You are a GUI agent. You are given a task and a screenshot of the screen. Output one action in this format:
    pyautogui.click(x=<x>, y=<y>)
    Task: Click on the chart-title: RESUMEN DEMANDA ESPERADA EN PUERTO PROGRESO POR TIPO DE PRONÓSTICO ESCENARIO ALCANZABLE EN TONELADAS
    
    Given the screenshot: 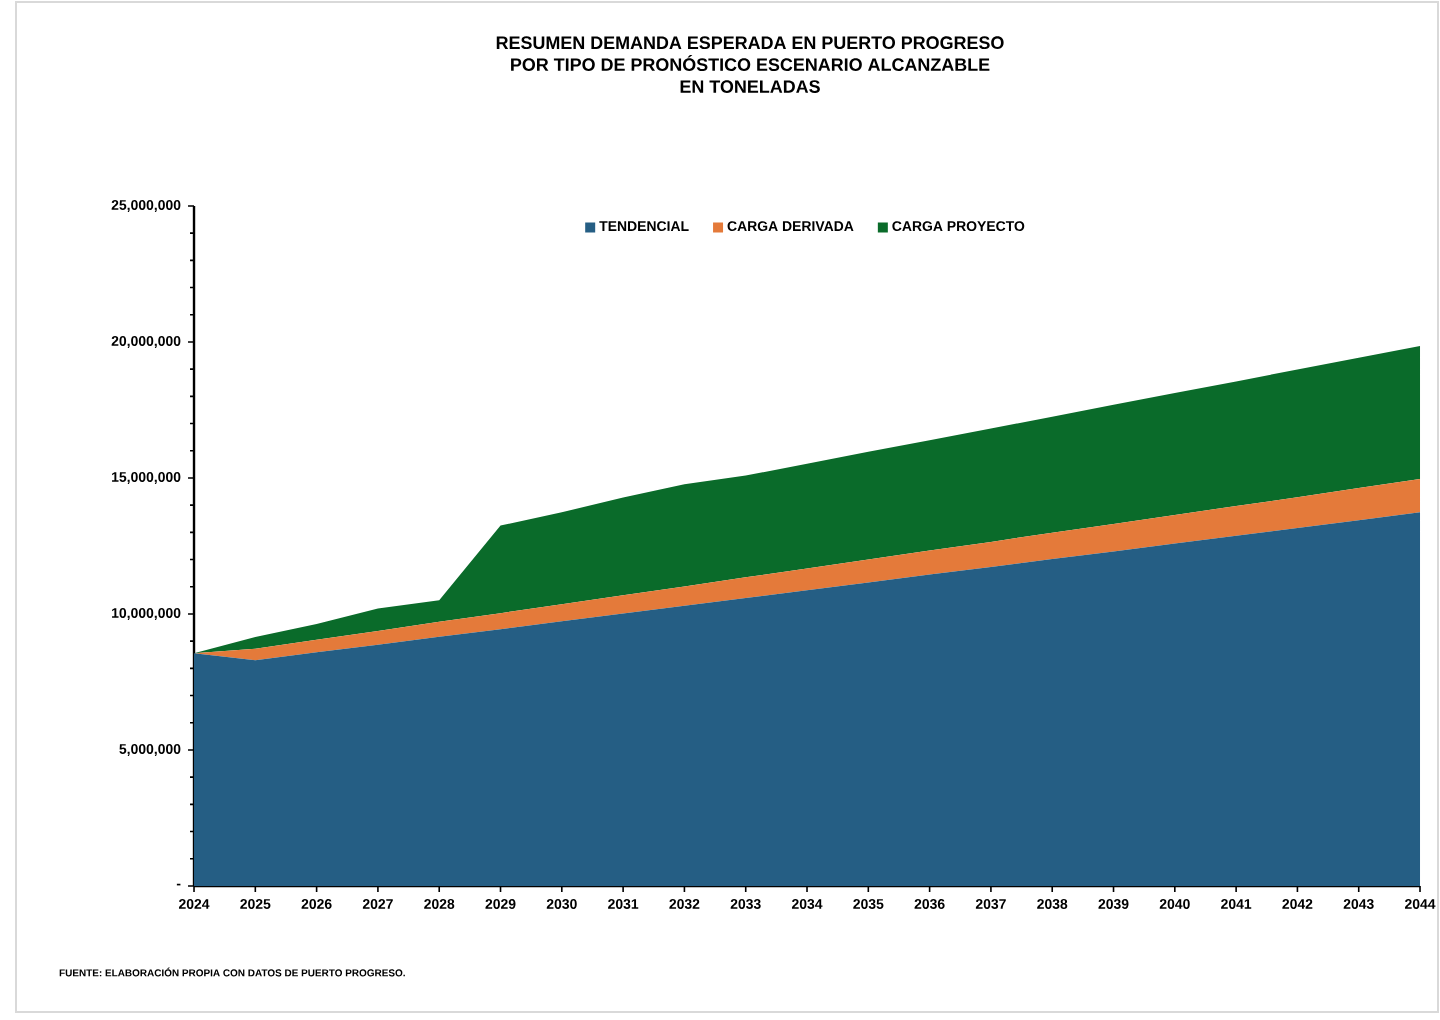 What is the action you would take?
    pyautogui.click(x=750, y=64)
    